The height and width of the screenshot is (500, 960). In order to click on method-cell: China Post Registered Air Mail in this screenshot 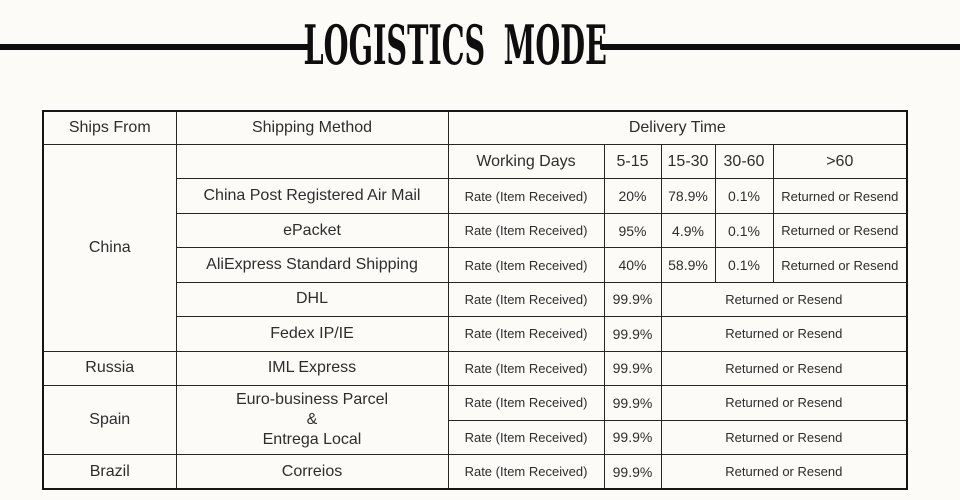, I will do `click(312, 196)`.